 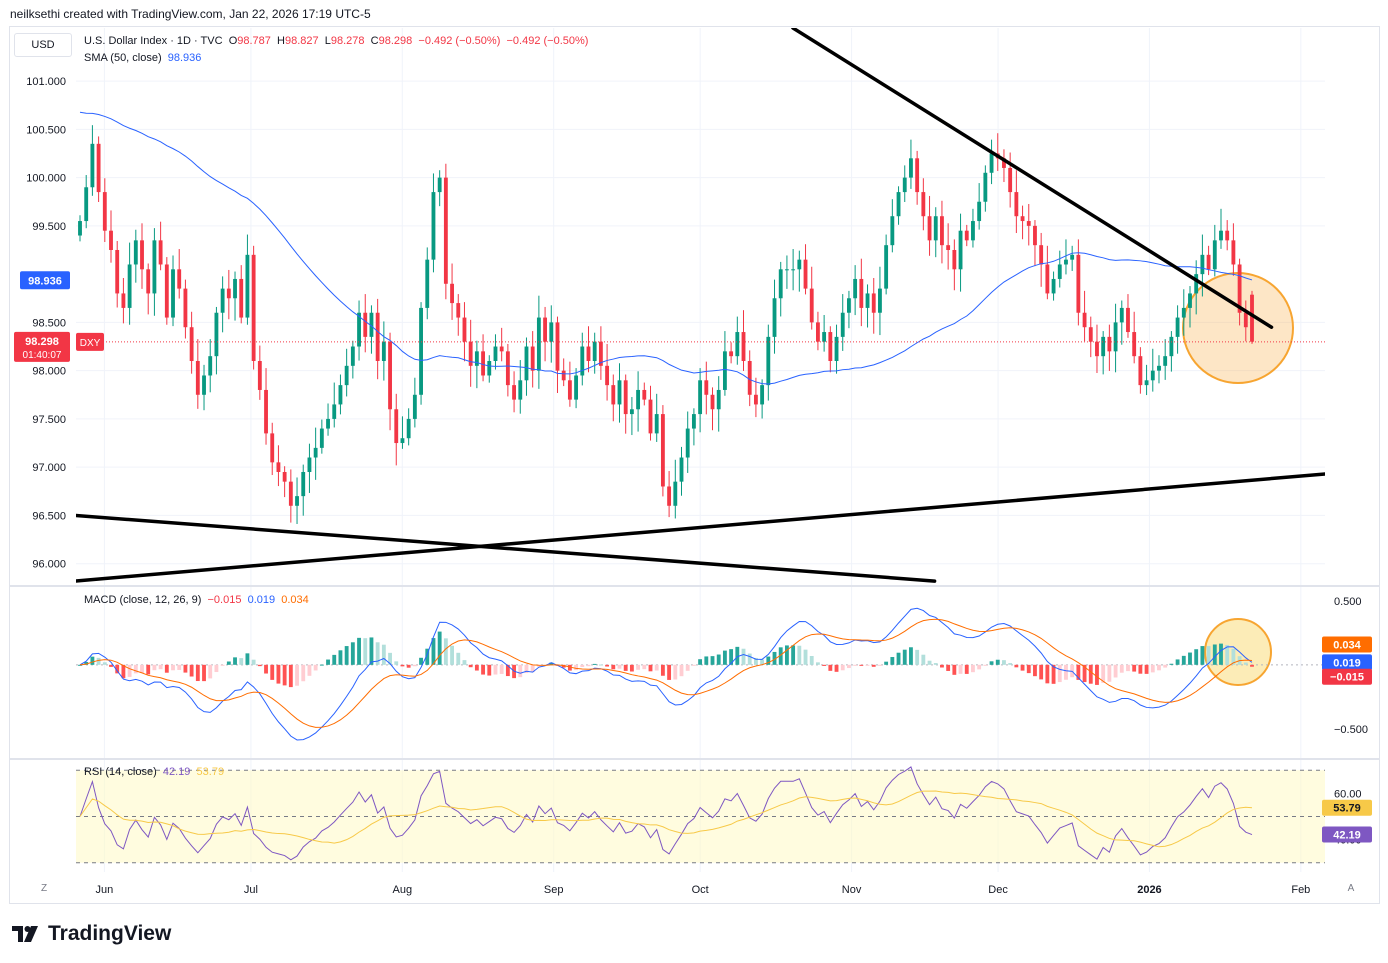 I want to click on sma-legend-value: 98.936, so click(x=184, y=58).